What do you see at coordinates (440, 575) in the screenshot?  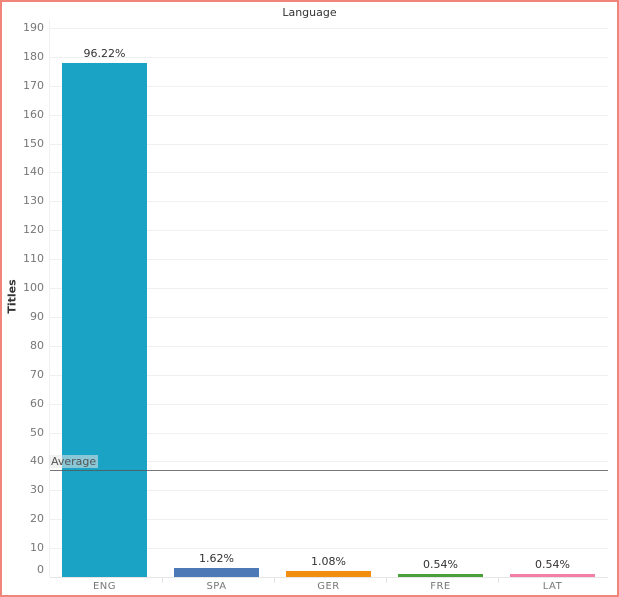 I see `bar-fre` at bounding box center [440, 575].